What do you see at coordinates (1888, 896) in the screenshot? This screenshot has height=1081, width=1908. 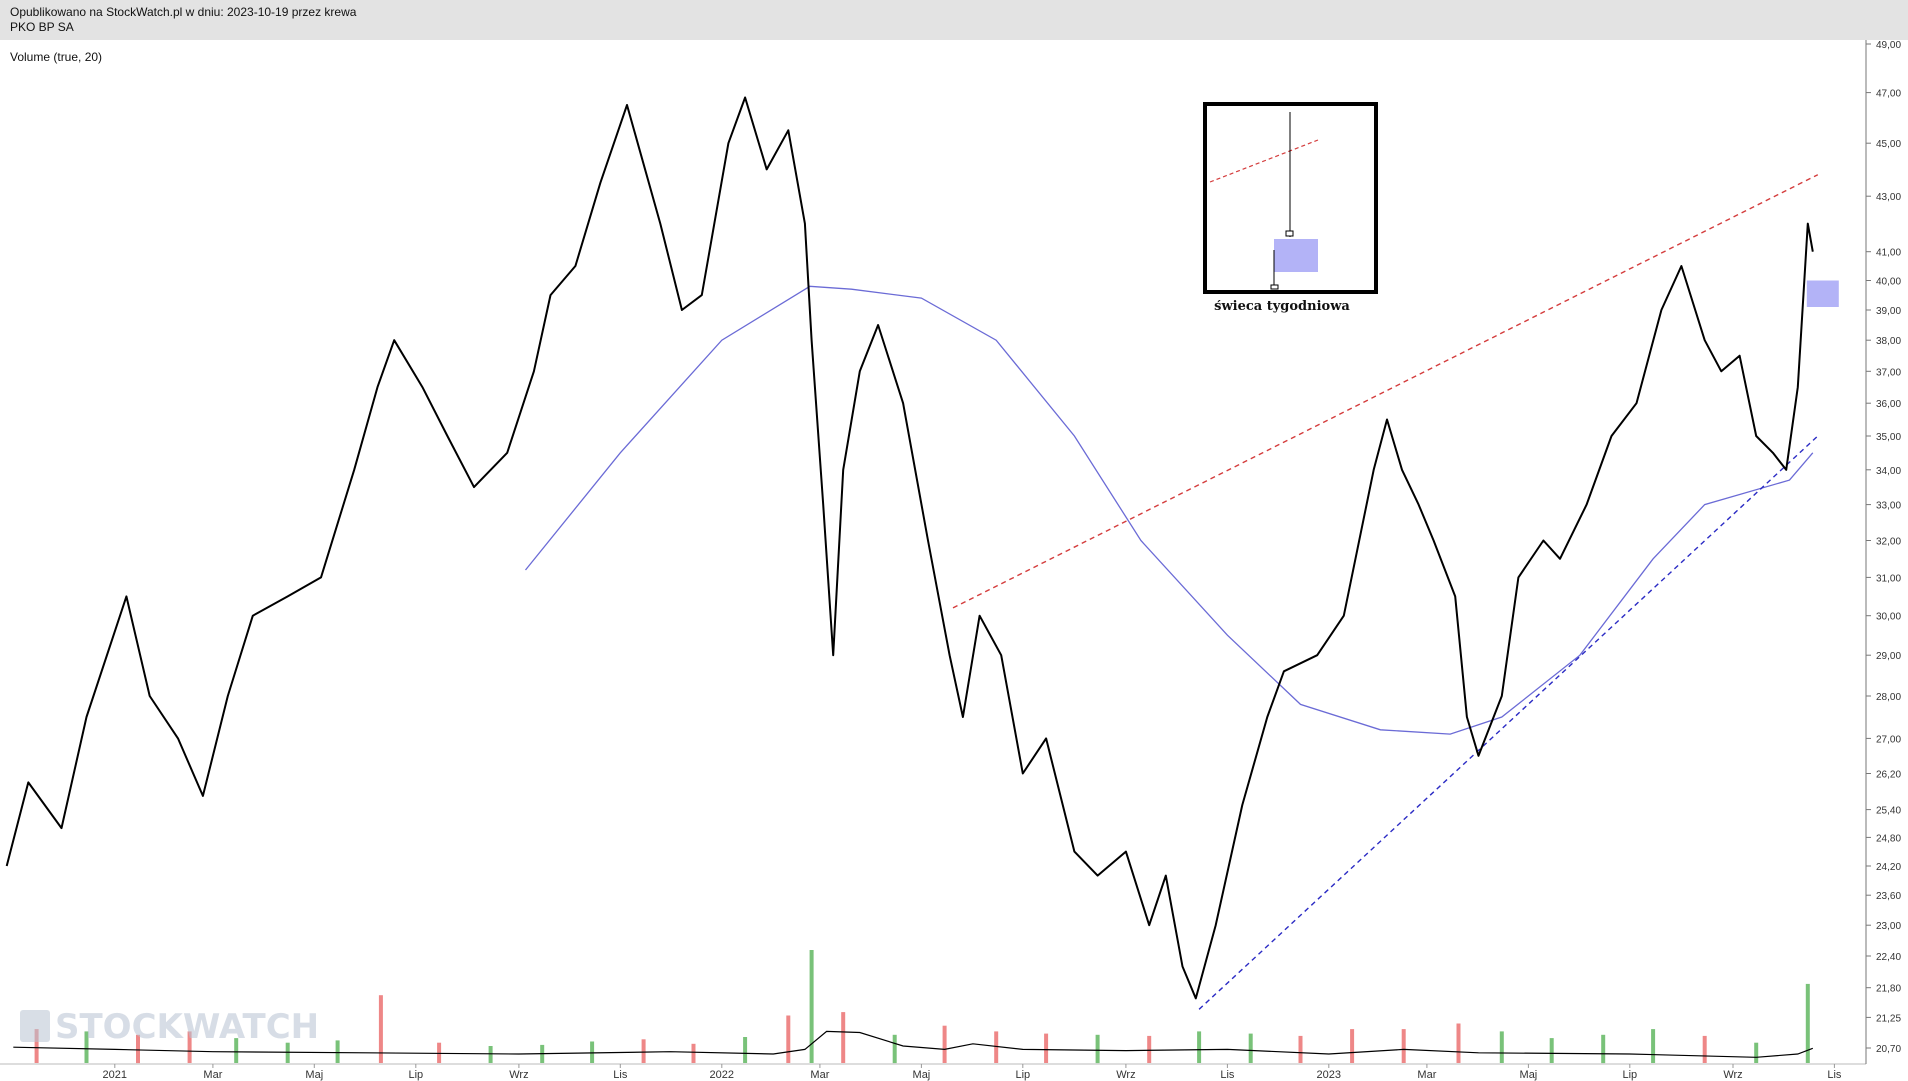 I see `y-tick-label: 23,60` at bounding box center [1888, 896].